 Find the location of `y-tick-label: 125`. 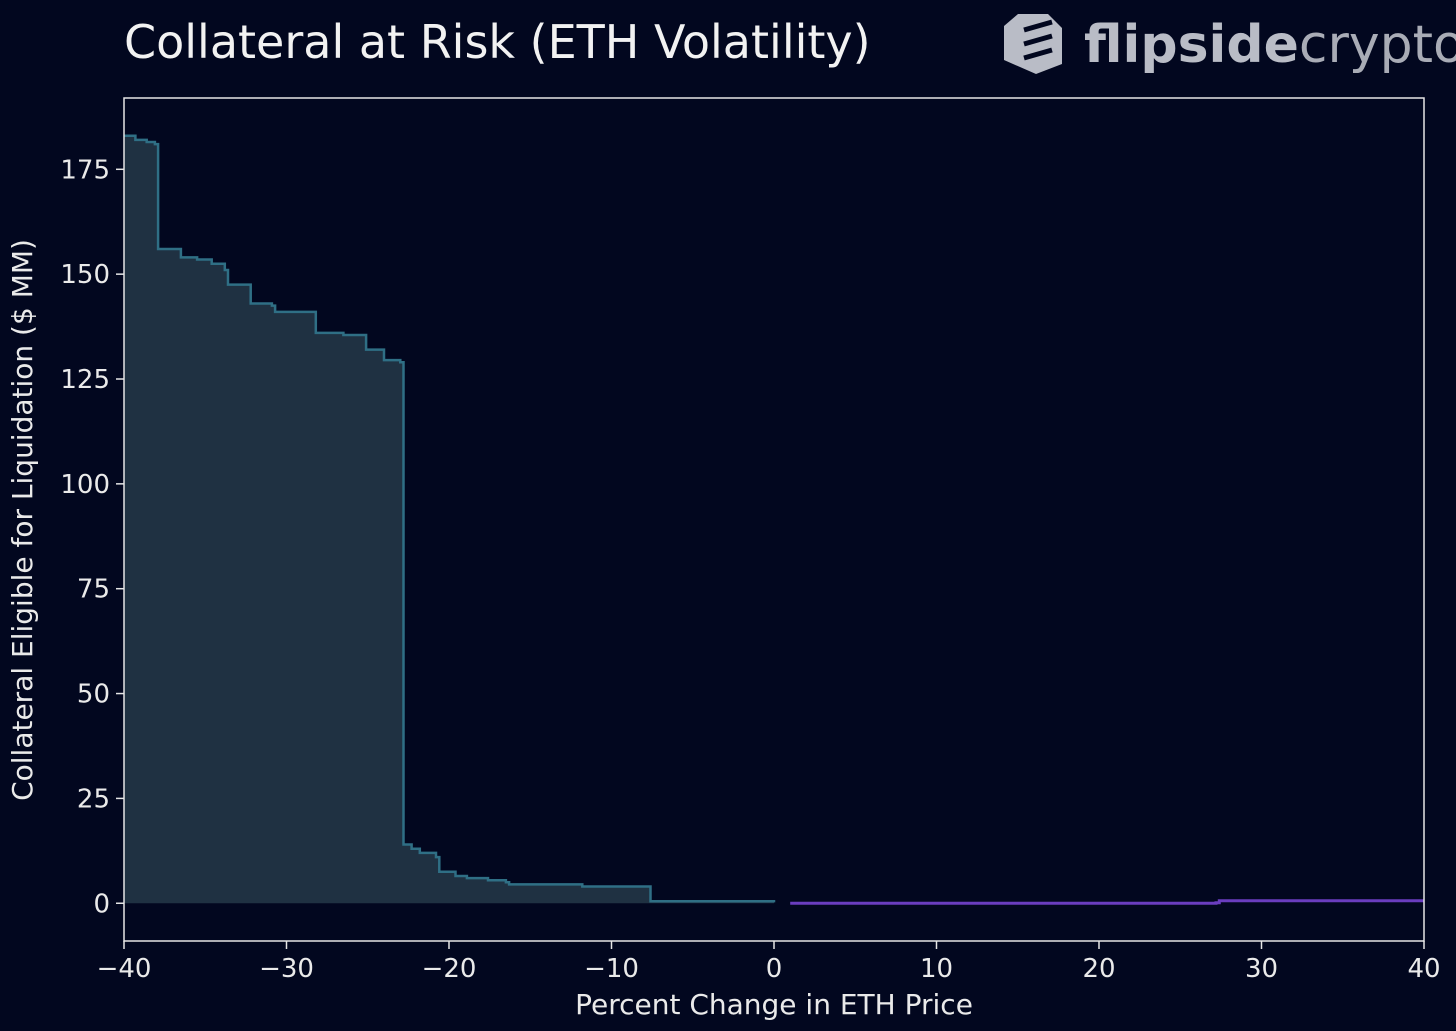

y-tick-label: 125 is located at coordinates (85, 380).